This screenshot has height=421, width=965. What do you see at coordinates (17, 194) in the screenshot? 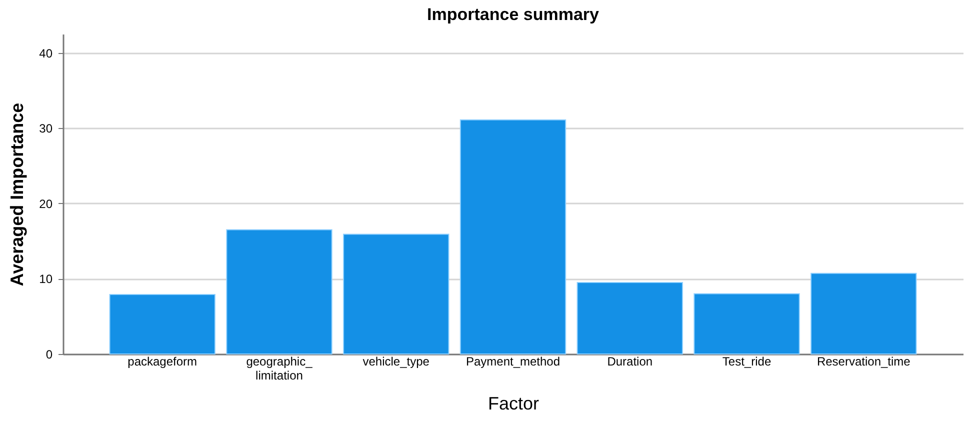
I see `y-axis-title: Averaged Importance` at bounding box center [17, 194].